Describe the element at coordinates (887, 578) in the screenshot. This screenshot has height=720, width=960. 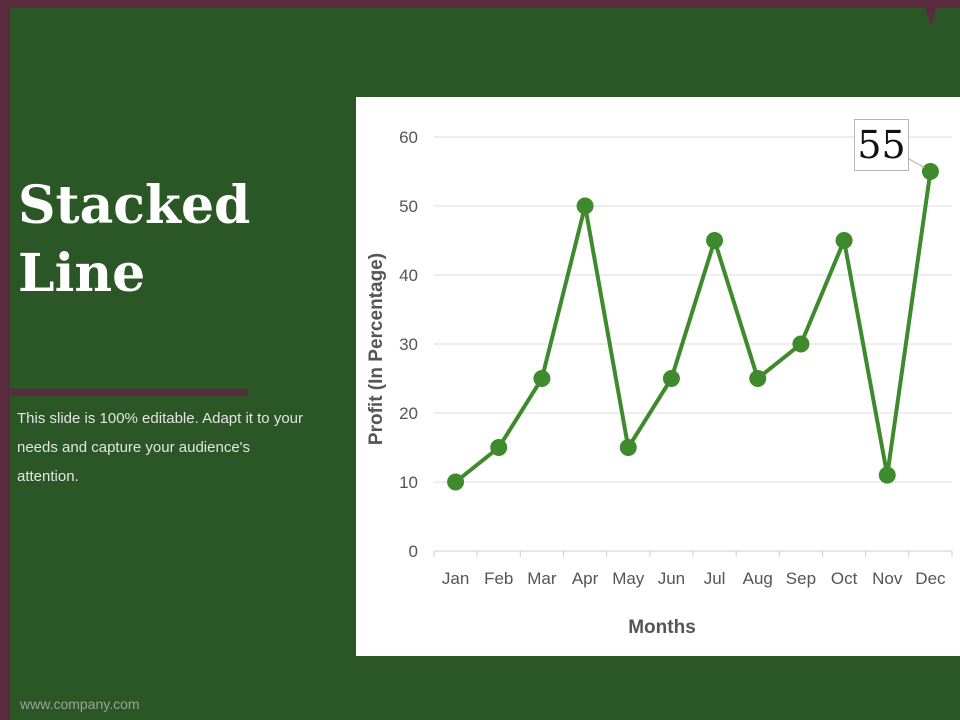
I see `x-tick-label: Nov` at that location.